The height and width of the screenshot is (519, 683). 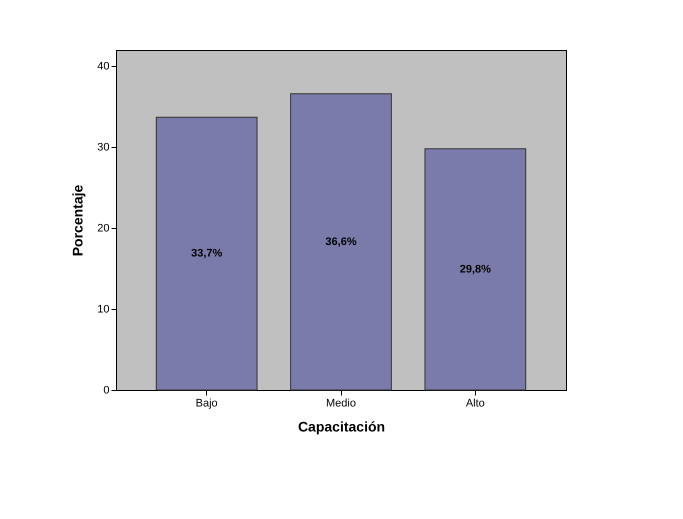 What do you see at coordinates (77, 220) in the screenshot?
I see `y-axis-title: Porcentaje` at bounding box center [77, 220].